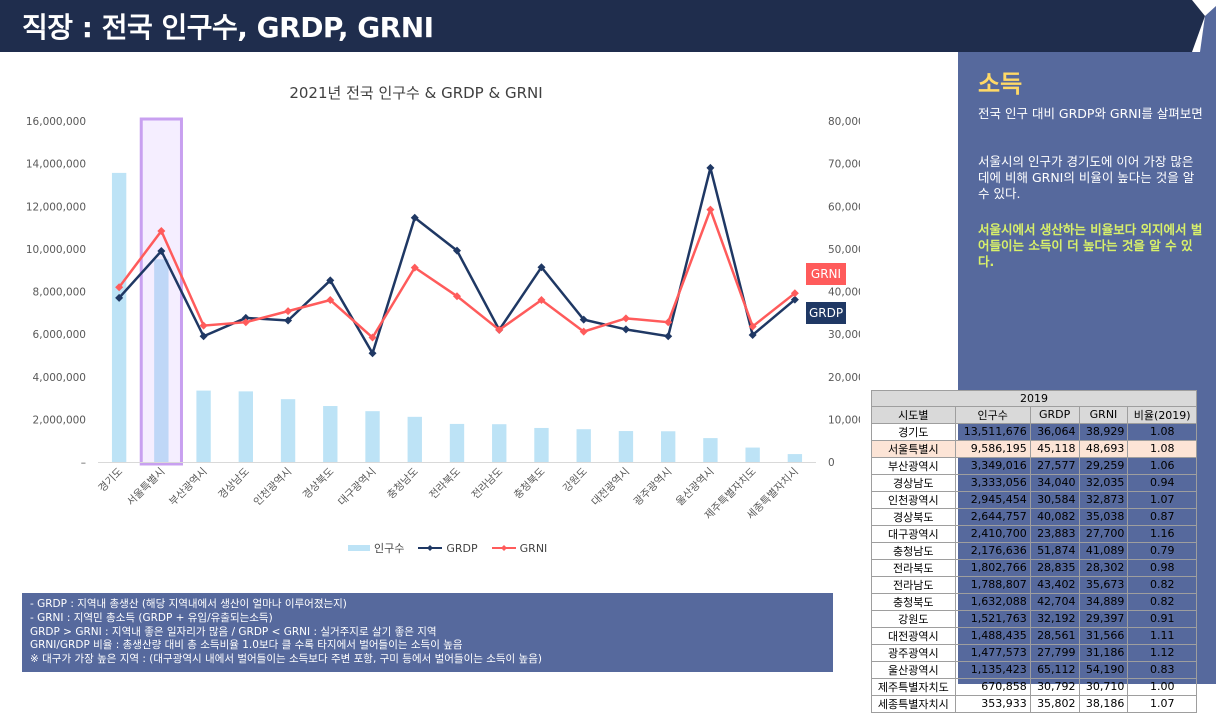 The image size is (1216, 713). What do you see at coordinates (1054, 618) in the screenshot?
I see `table-cell: 32,192` at bounding box center [1054, 618].